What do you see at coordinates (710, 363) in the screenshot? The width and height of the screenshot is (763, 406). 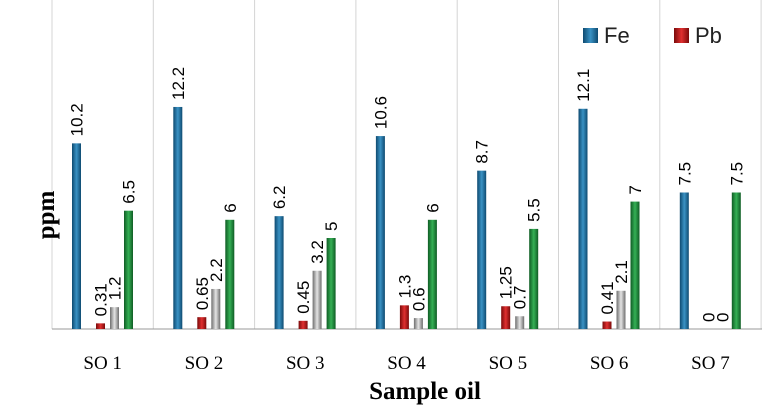 I see `category-label: SO 7` at bounding box center [710, 363].